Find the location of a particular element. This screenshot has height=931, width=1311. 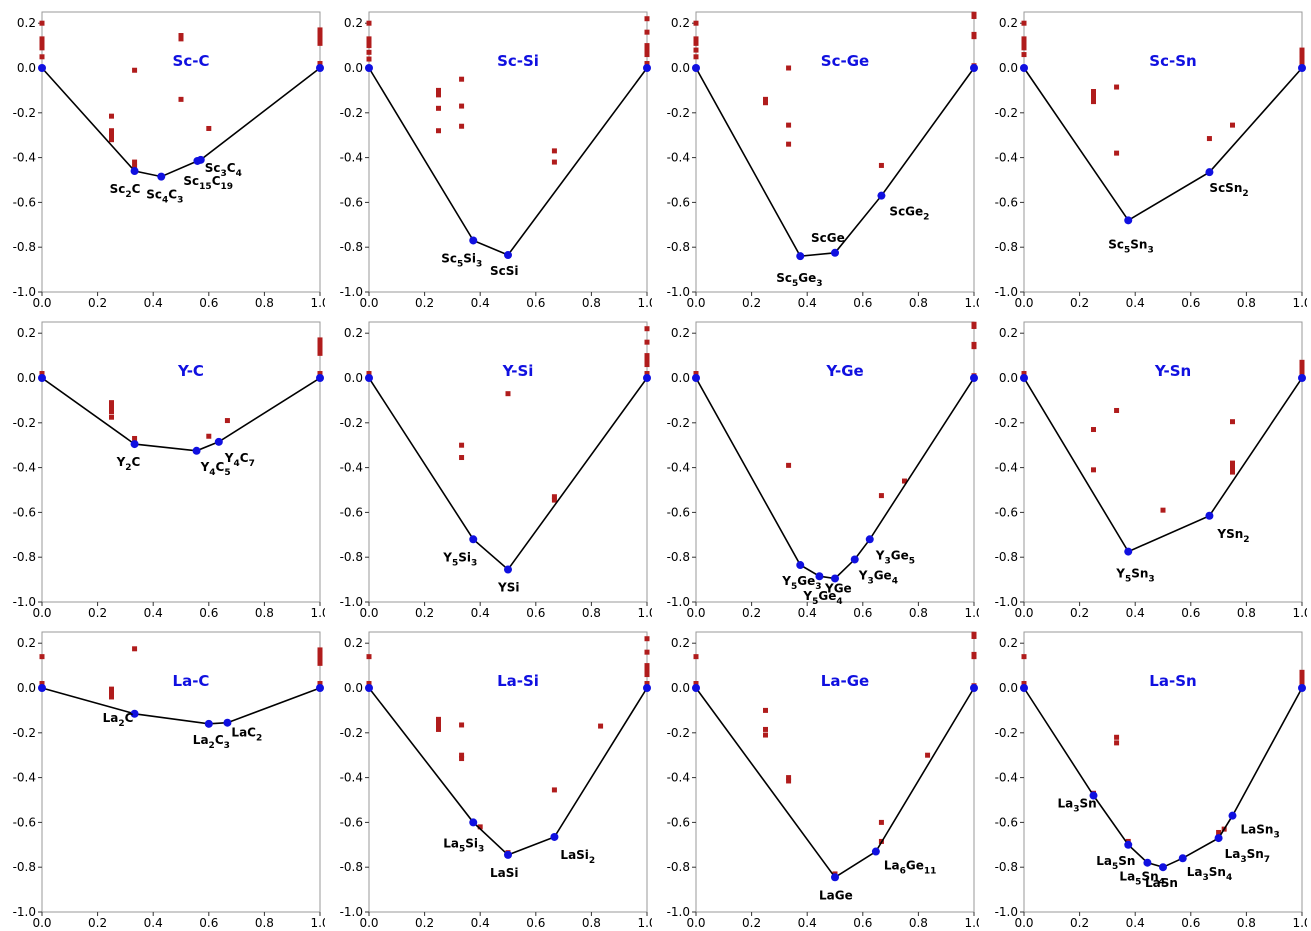

chart-title: Y-Sn is located at coordinates (1172, 371).